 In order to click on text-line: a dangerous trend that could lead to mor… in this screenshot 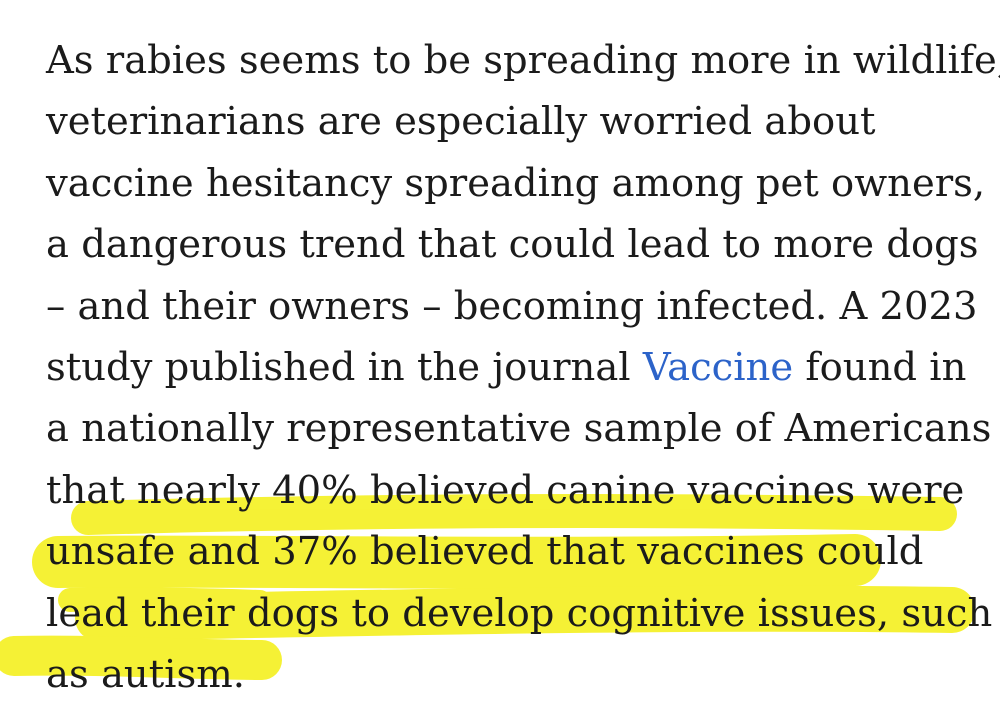, I will do `click(512, 245)`.